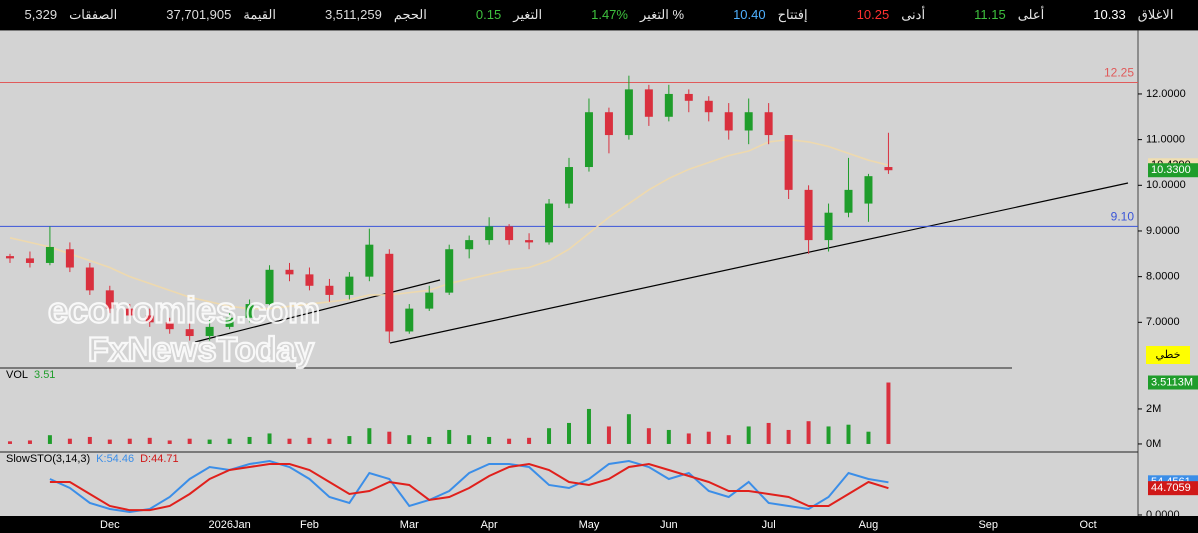 The height and width of the screenshot is (533, 1198). What do you see at coordinates (488, 14) in the screenshot?
I see `quote-value: 0.15` at bounding box center [488, 14].